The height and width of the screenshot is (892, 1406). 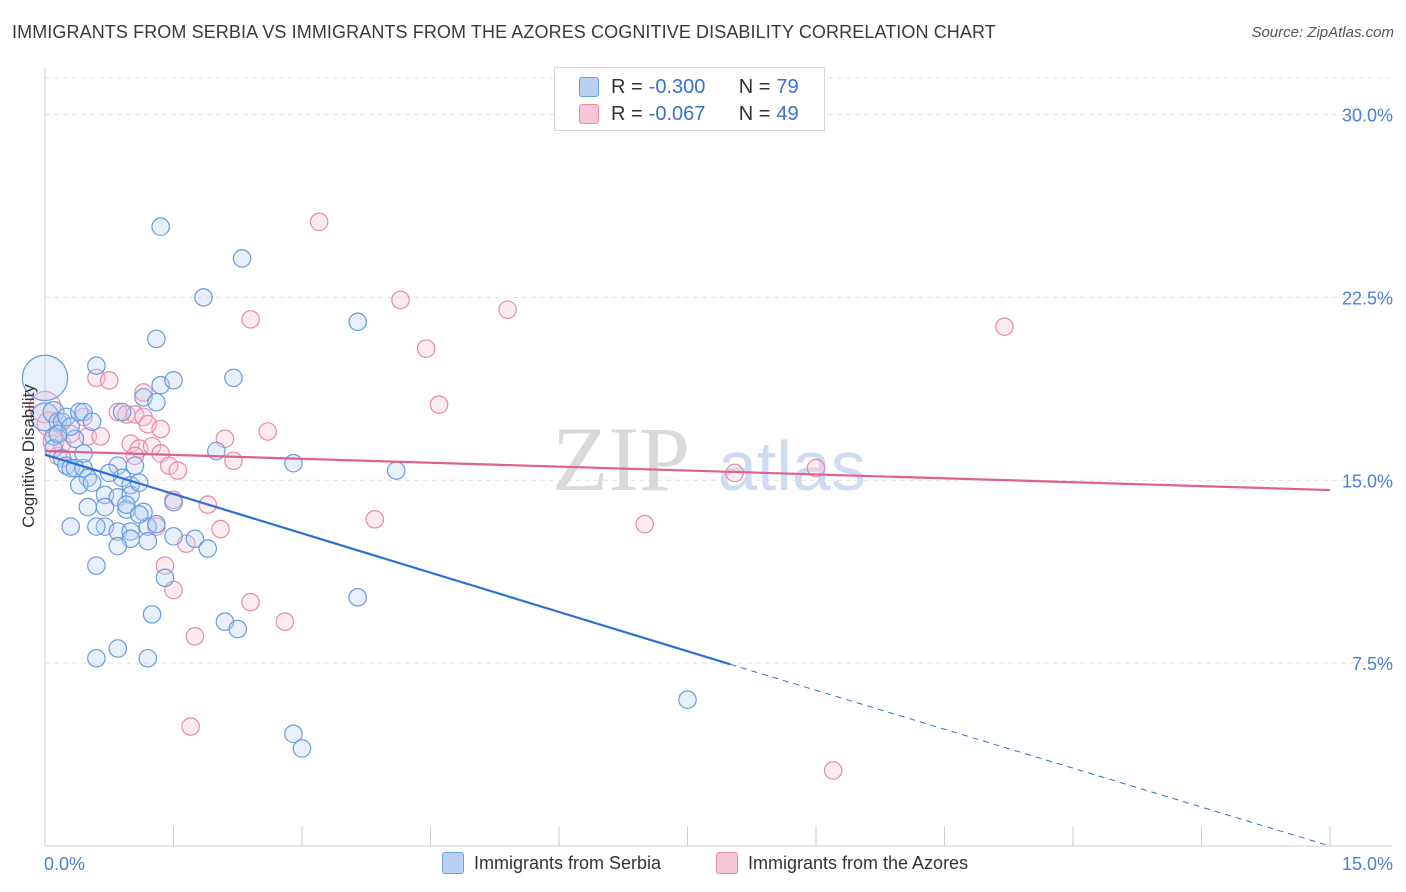 What do you see at coordinates (677, 113) in the screenshot?
I see `azores-r-value: -0.067` at bounding box center [677, 113].